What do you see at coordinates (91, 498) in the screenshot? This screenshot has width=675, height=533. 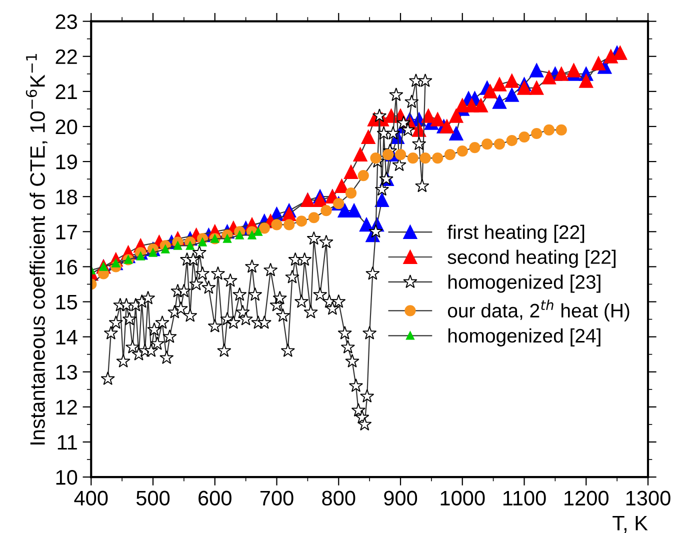 I see `x-tick-label: 400` at bounding box center [91, 498].